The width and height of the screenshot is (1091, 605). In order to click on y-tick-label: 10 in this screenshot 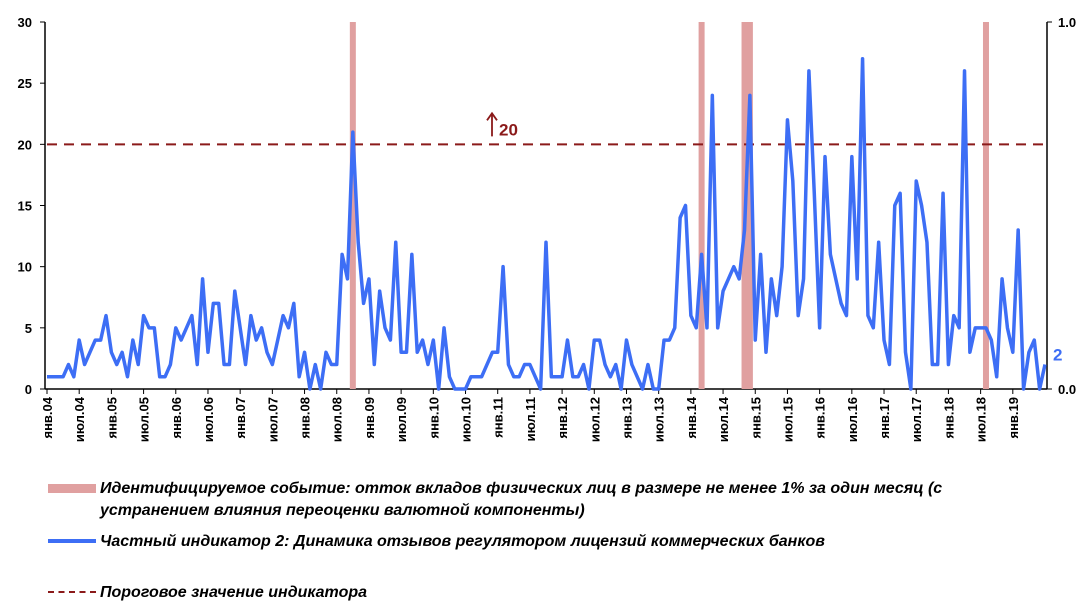, I will do `click(25, 267)`.